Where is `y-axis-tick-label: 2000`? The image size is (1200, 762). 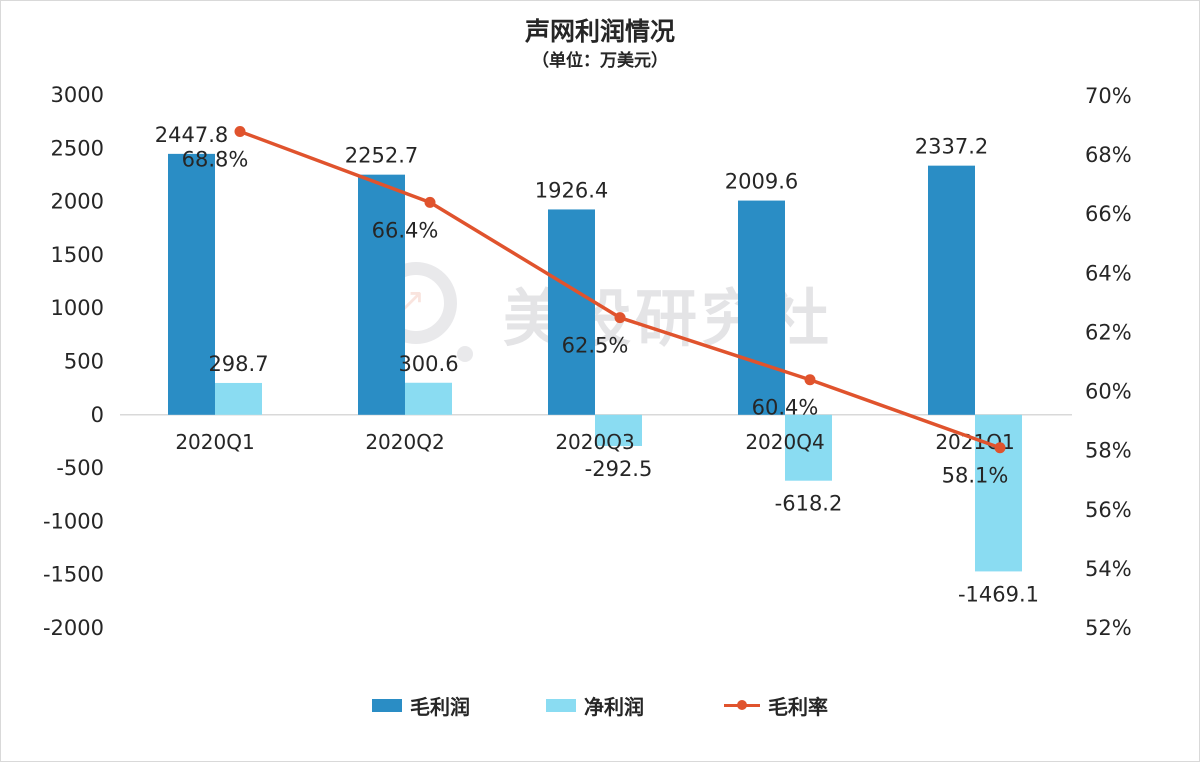
y-axis-tick-label: 2000 is located at coordinates (77, 202).